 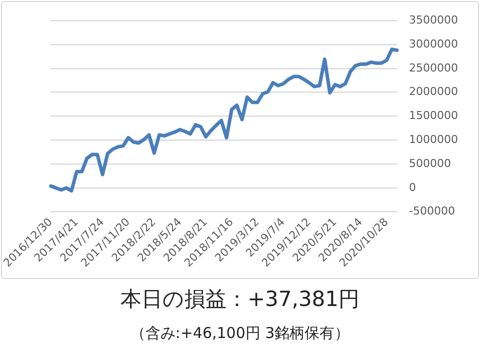 What do you see at coordinates (432, 211) in the screenshot?
I see `y-tick-label: -500000` at bounding box center [432, 211].